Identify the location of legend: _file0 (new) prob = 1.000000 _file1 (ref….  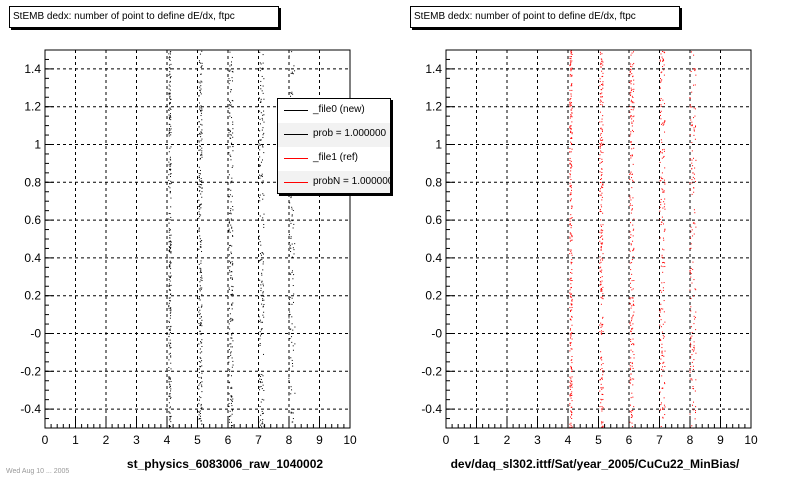
(334, 146).